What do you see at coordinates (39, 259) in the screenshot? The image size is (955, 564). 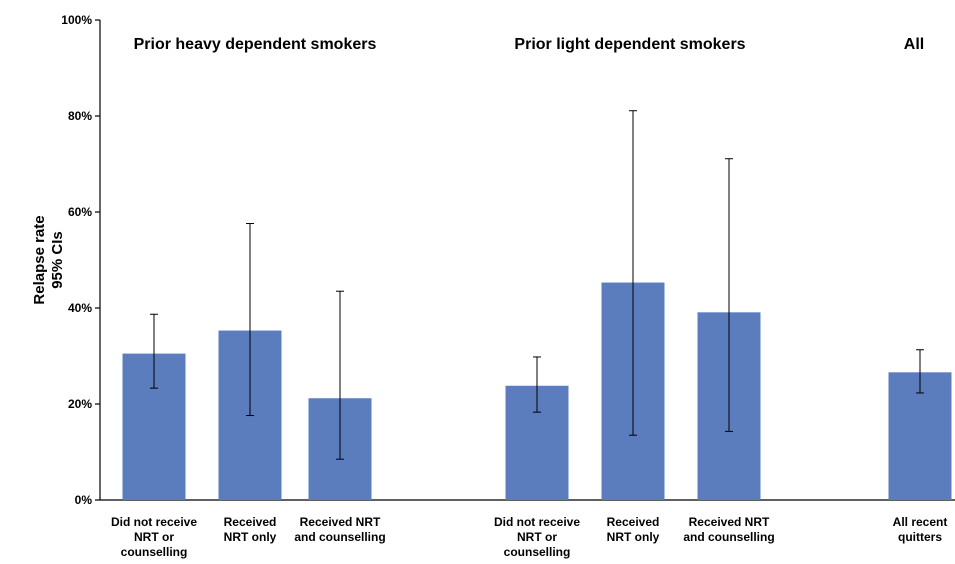 I see `y-axis-title: Relapse rate` at bounding box center [39, 259].